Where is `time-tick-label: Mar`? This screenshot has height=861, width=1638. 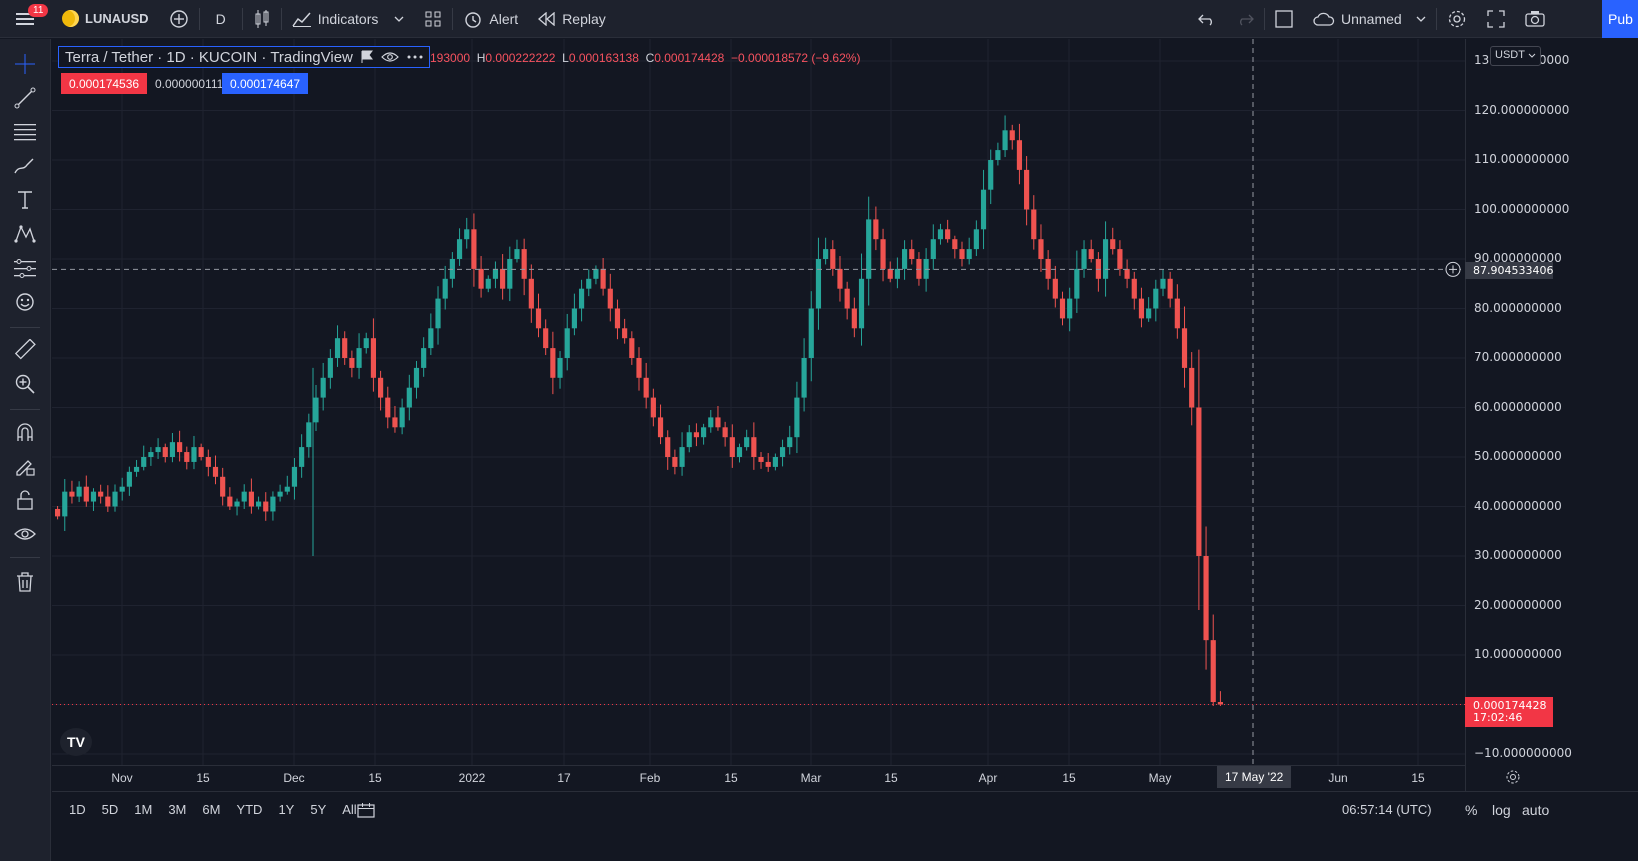 time-tick-label: Mar is located at coordinates (811, 778).